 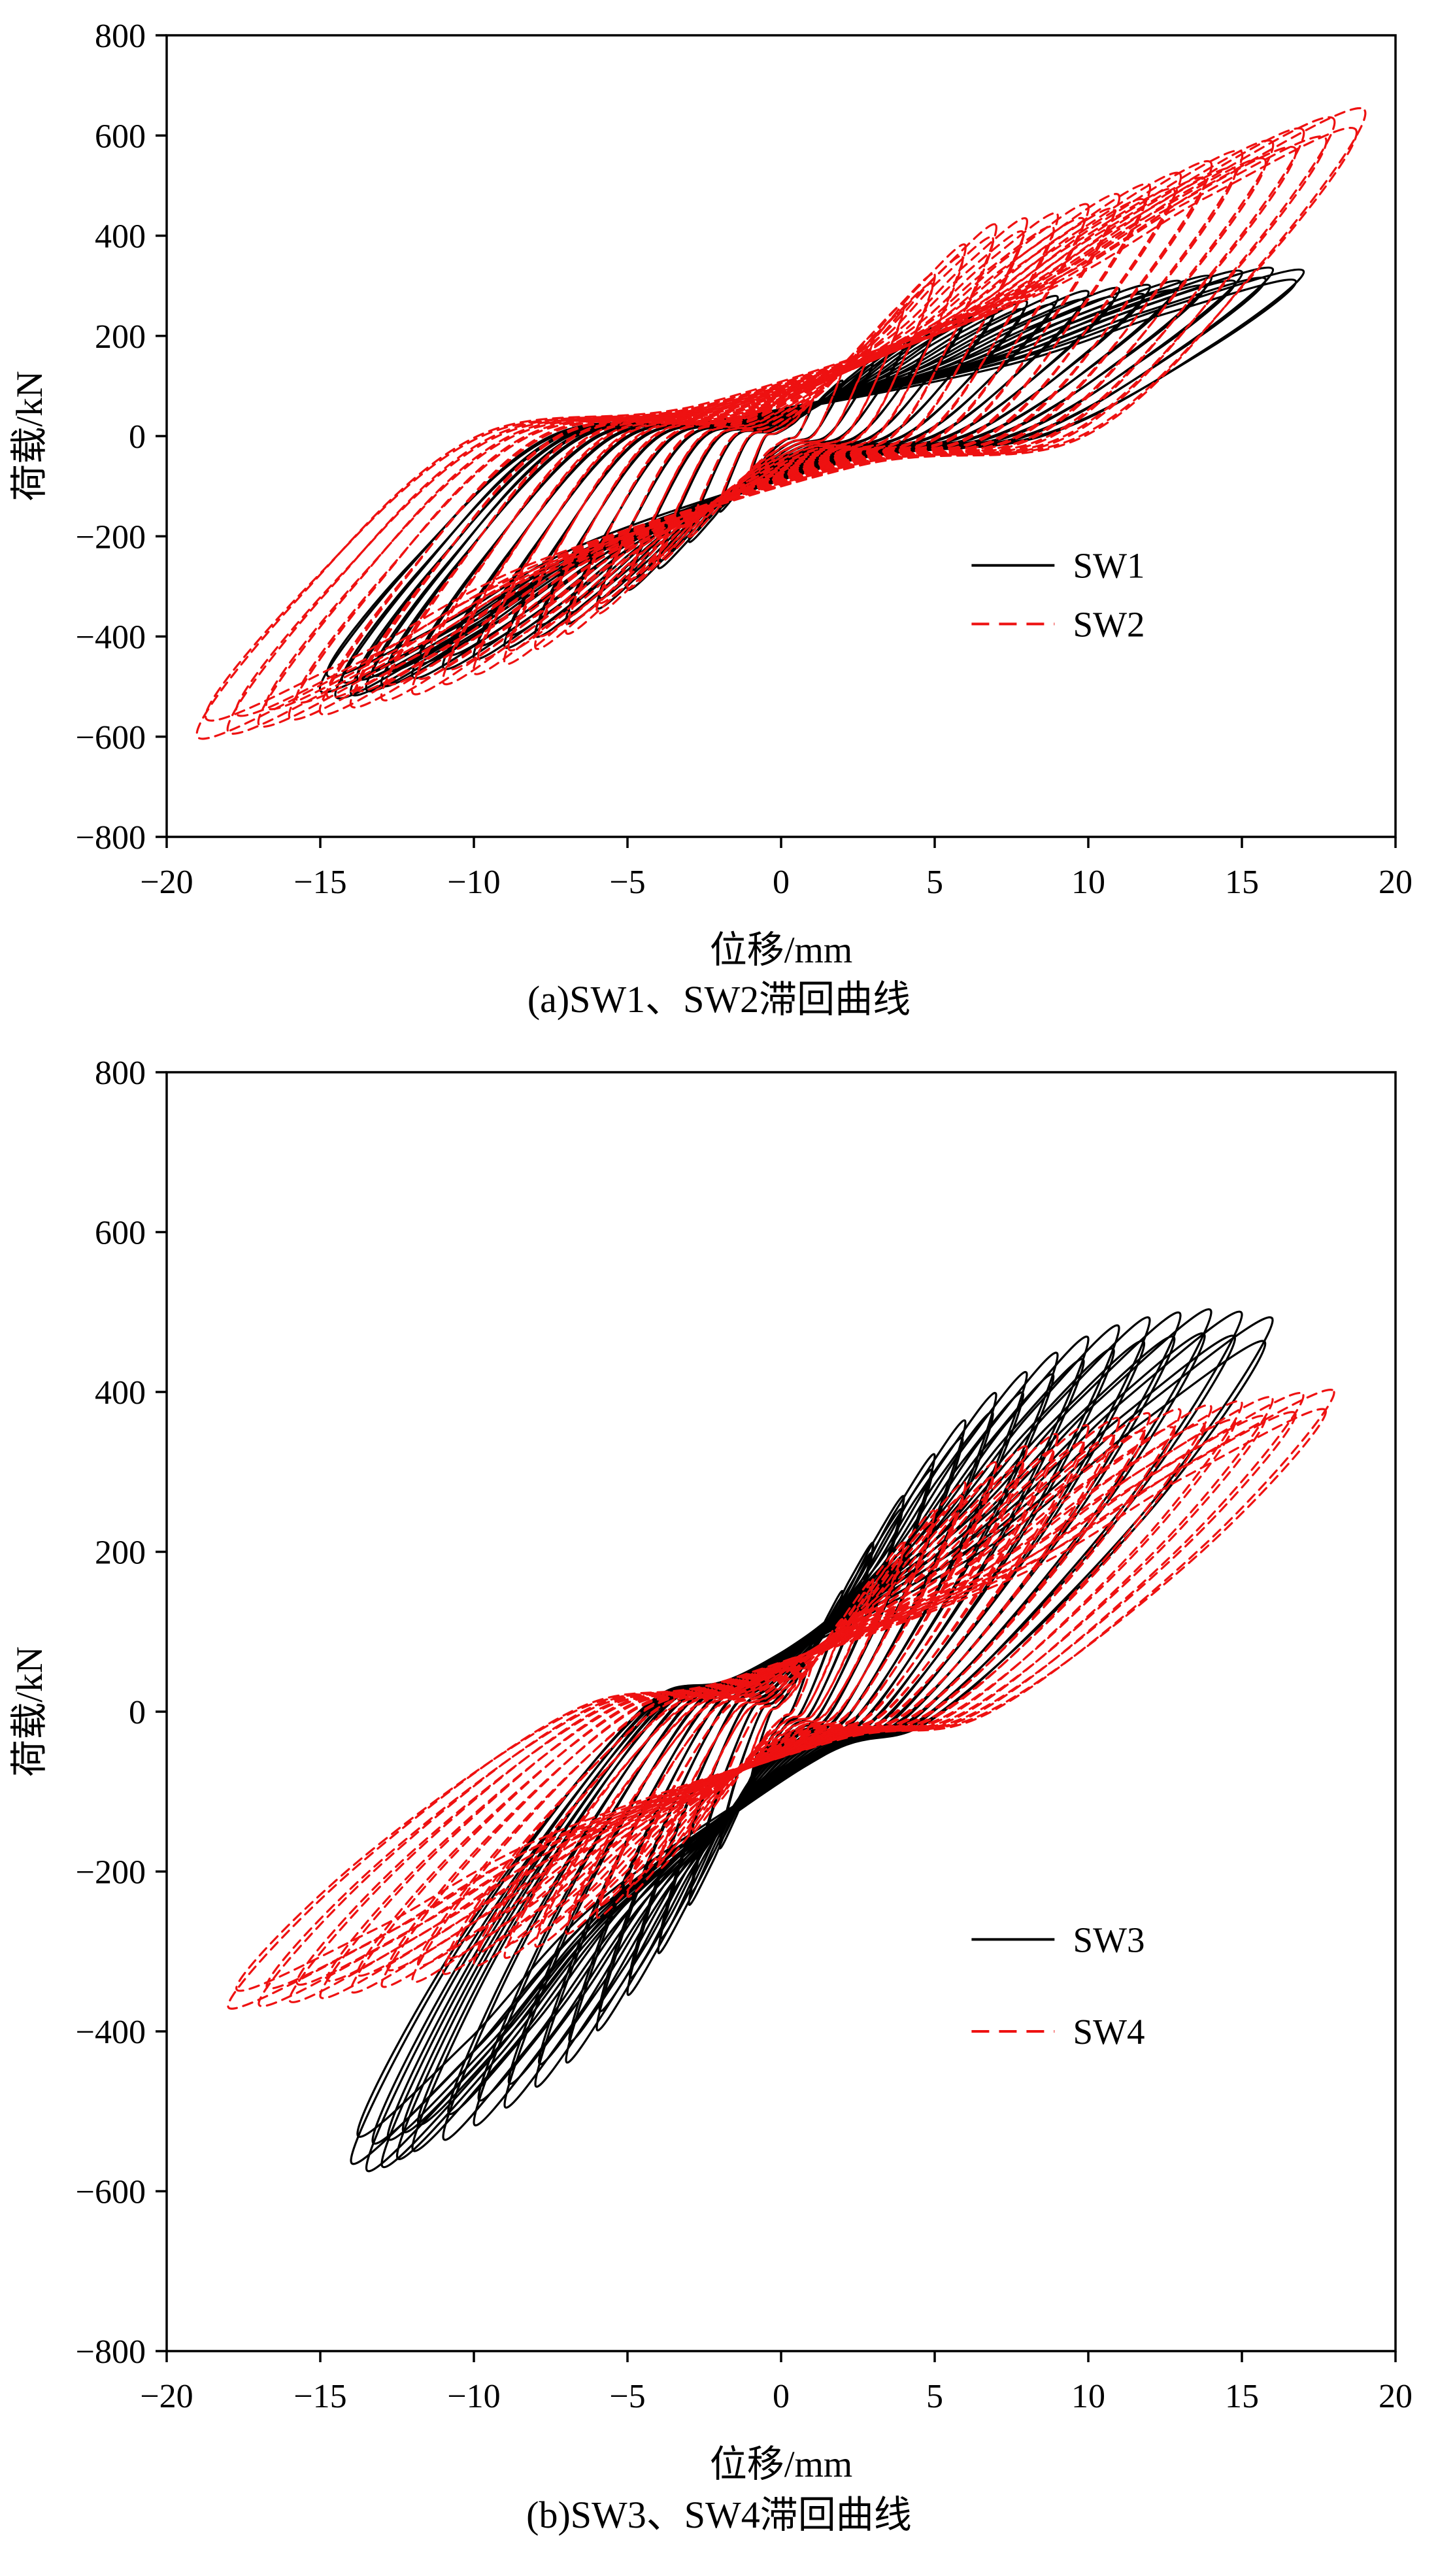 What do you see at coordinates (1109, 1940) in the screenshot?
I see `legend-label-SW3: SW3` at bounding box center [1109, 1940].